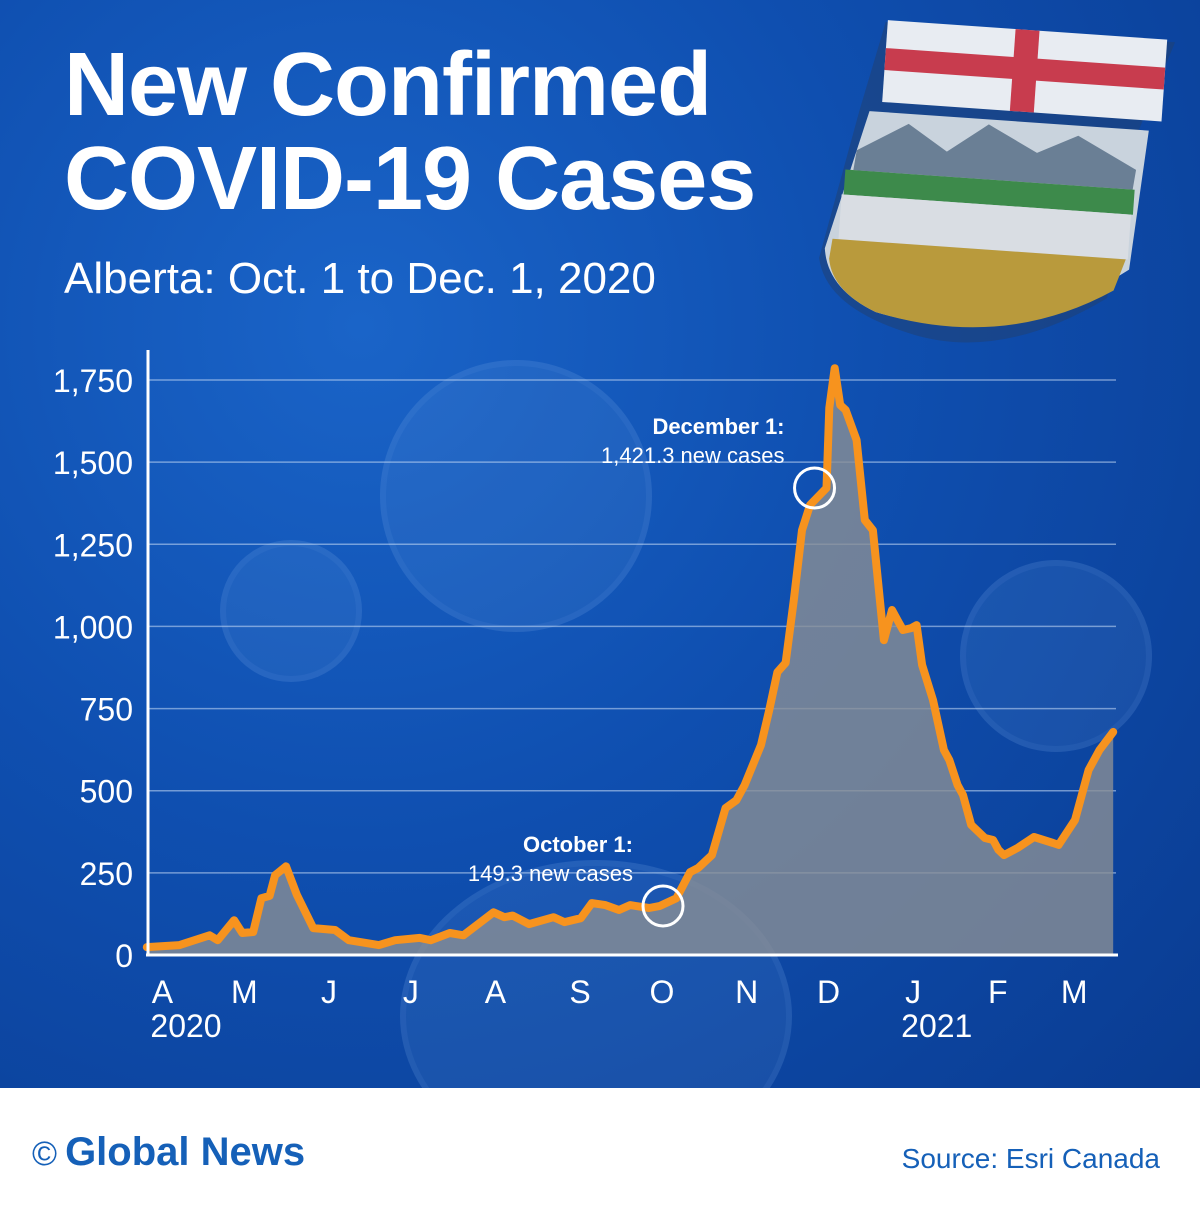 The image size is (1200, 1225). What do you see at coordinates (360, 278) in the screenshot?
I see `subtitle: Alberta: Oct. 1 to Dec. 1, 2020` at bounding box center [360, 278].